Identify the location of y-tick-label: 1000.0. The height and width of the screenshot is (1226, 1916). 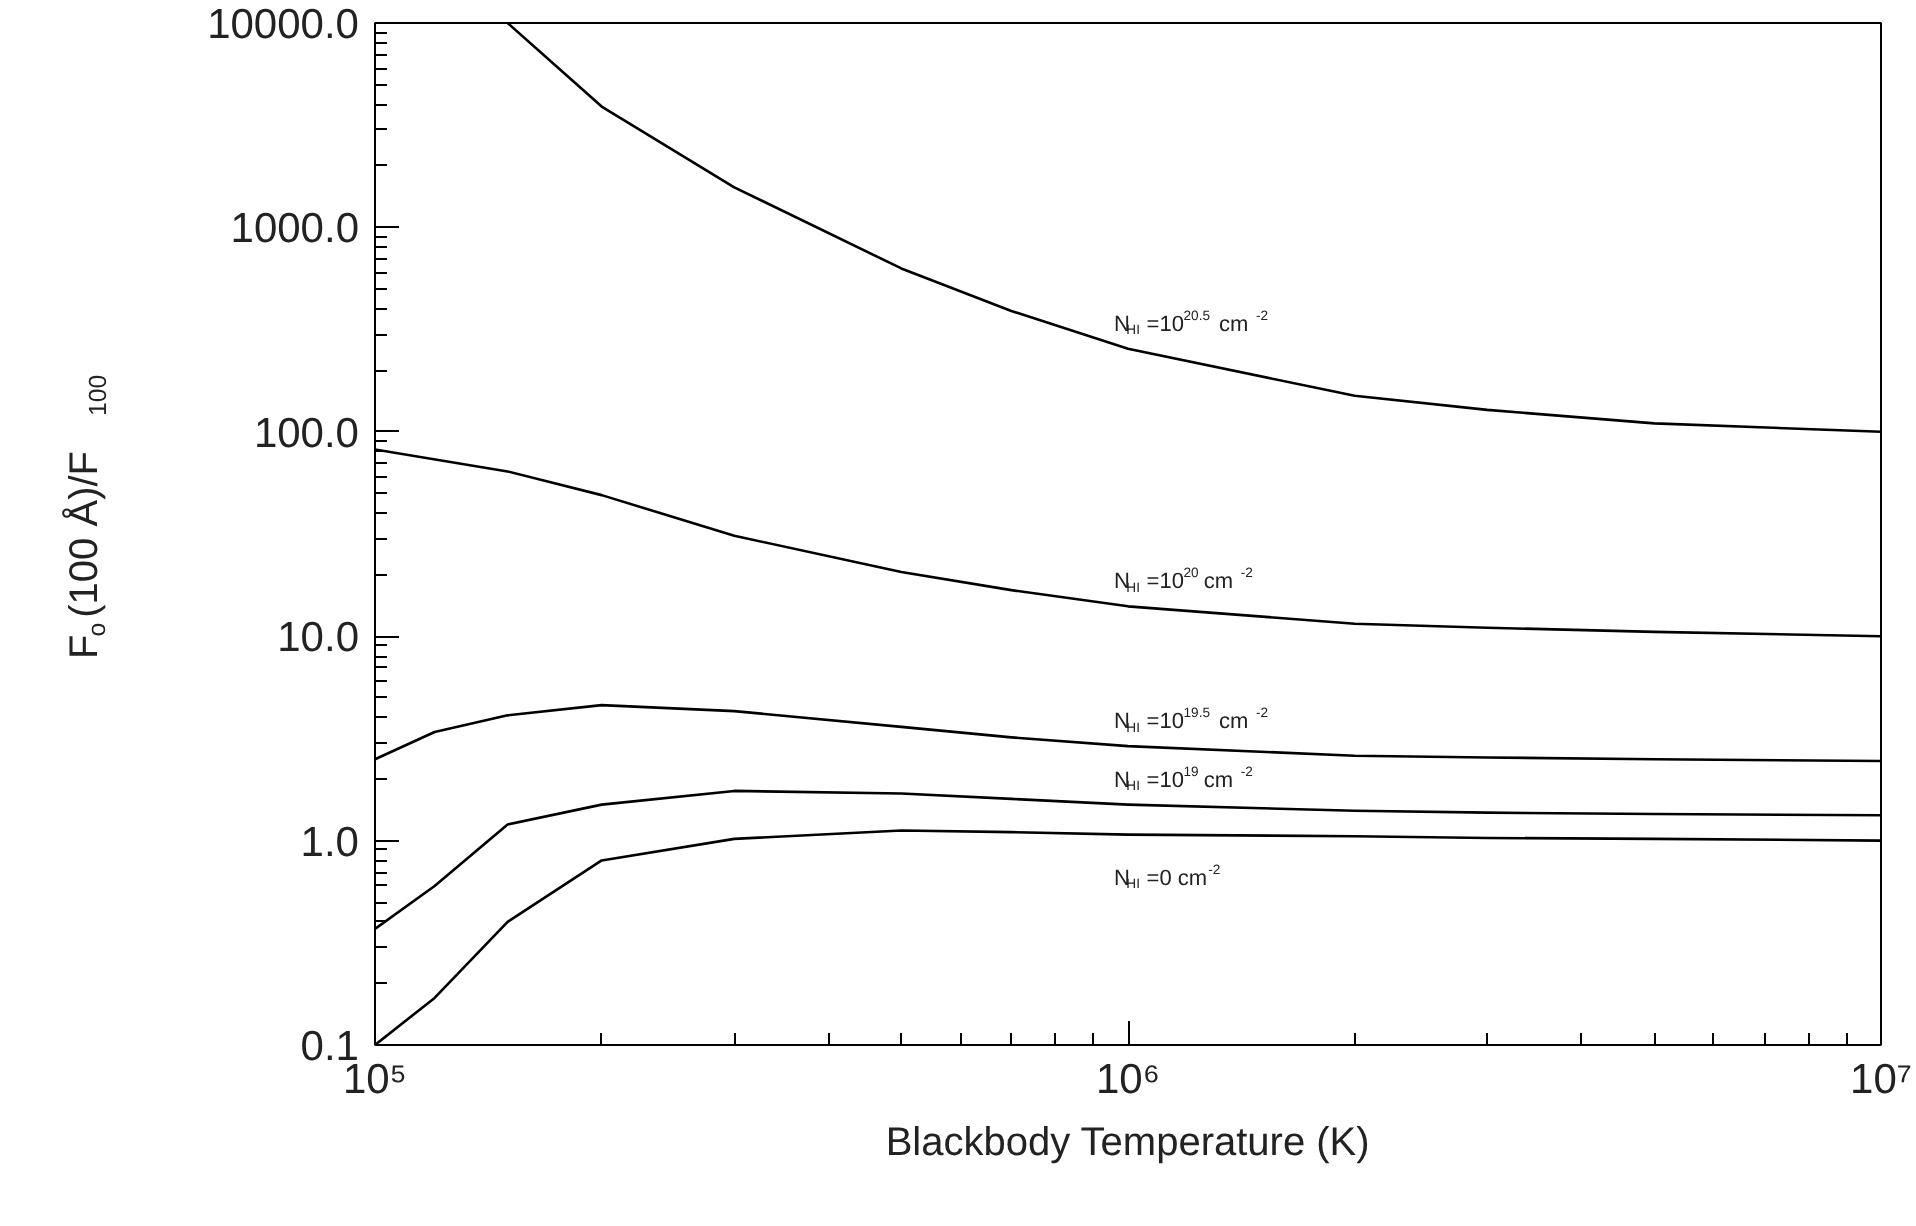
(295, 229).